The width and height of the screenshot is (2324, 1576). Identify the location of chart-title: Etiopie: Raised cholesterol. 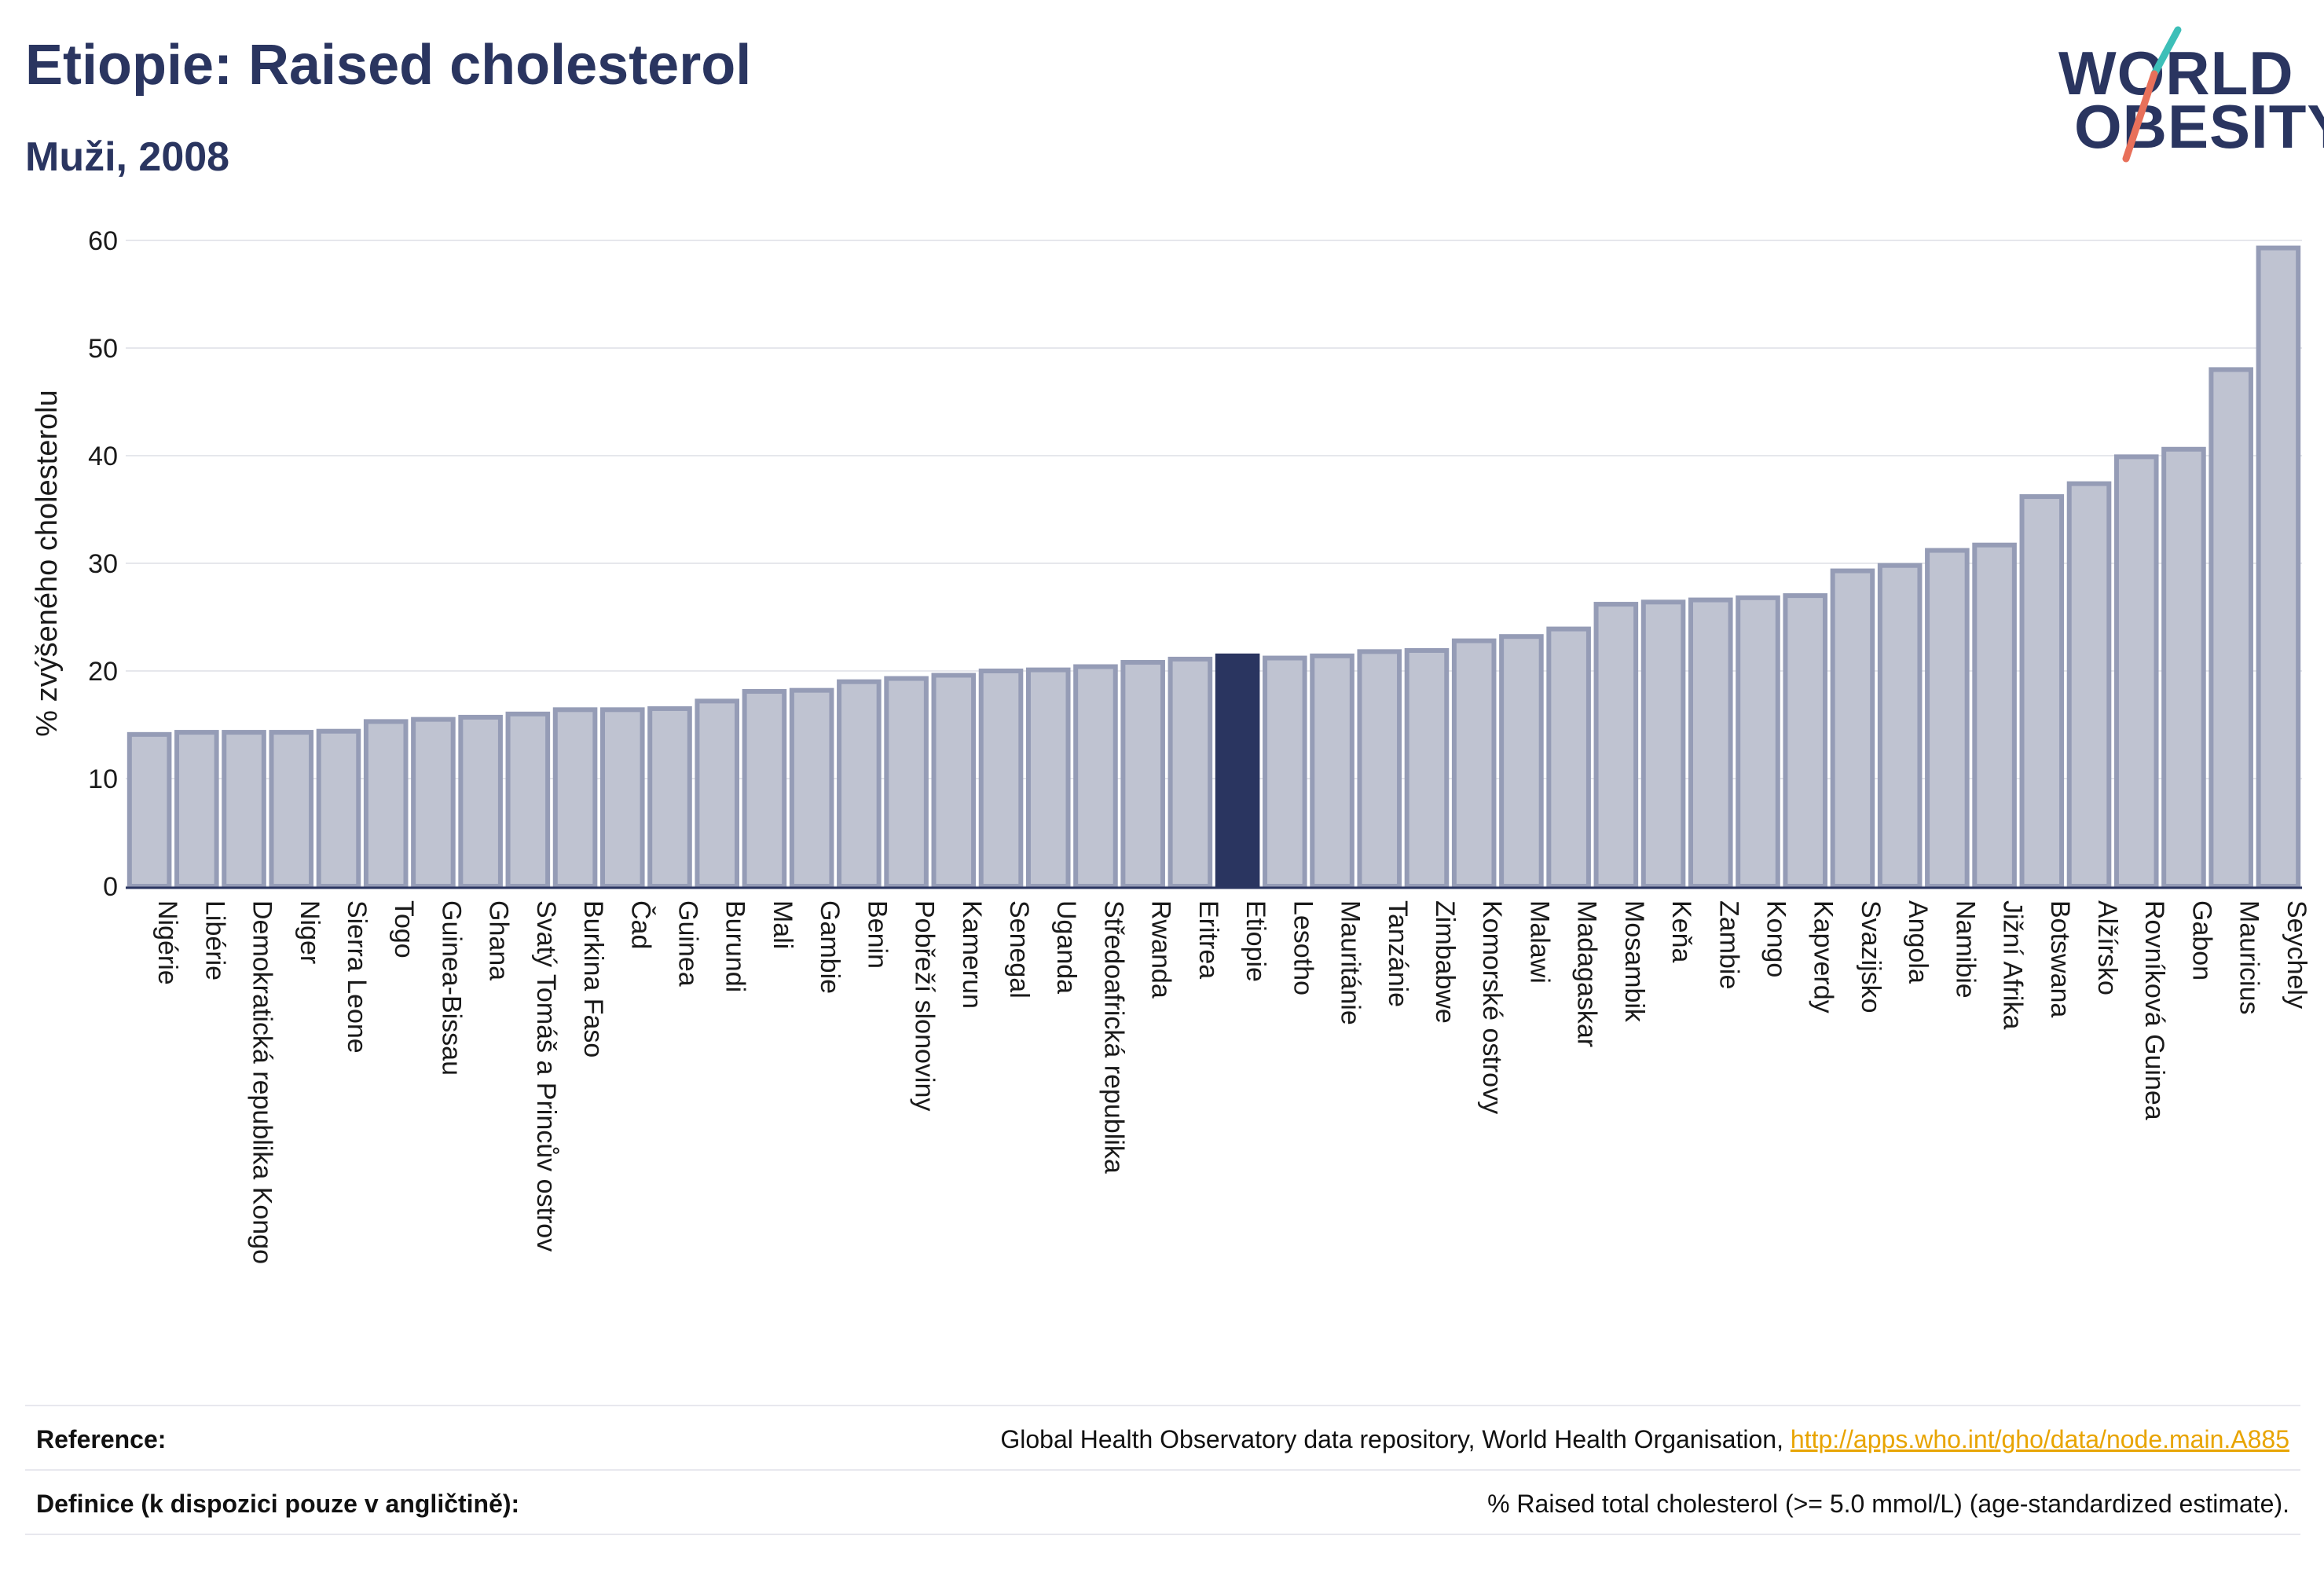
(388, 65).